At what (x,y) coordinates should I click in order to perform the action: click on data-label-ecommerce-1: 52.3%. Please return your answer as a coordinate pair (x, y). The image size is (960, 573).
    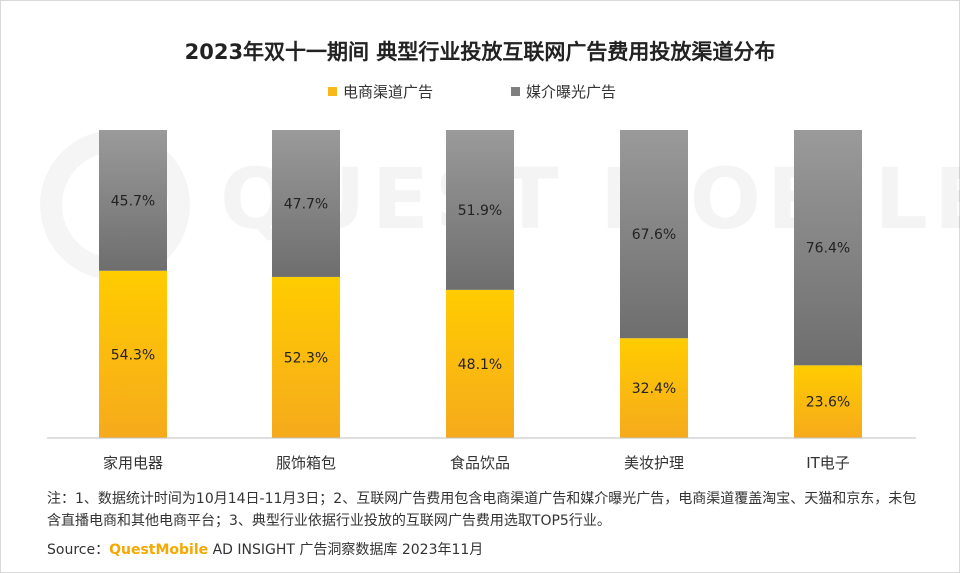
    Looking at the image, I should click on (306, 358).